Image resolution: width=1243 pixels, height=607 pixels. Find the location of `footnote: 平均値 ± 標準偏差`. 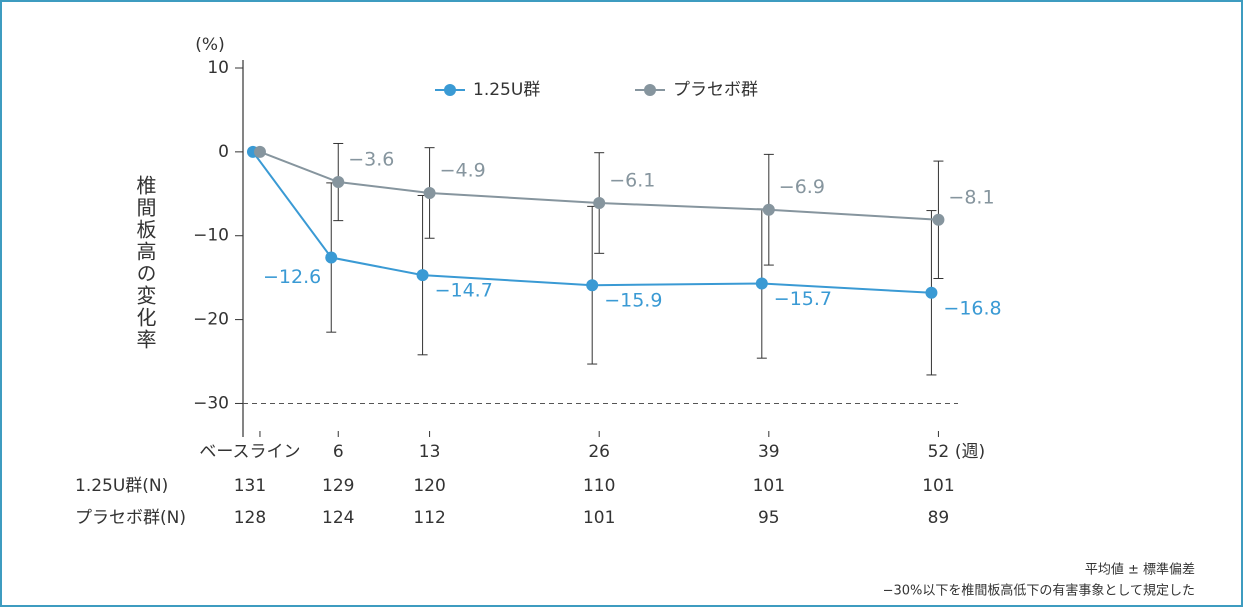

footnote: 平均値 ± 標準偏差 is located at coordinates (1140, 570).